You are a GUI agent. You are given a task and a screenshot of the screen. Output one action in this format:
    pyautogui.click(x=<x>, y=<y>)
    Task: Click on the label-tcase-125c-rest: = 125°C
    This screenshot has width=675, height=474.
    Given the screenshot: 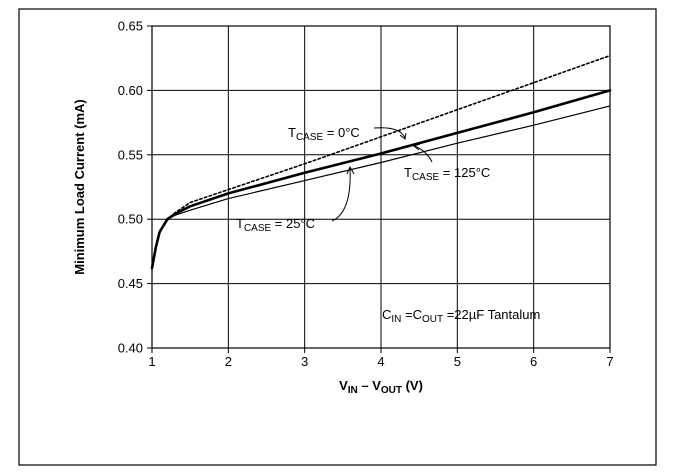 What is the action you would take?
    pyautogui.click(x=464, y=172)
    